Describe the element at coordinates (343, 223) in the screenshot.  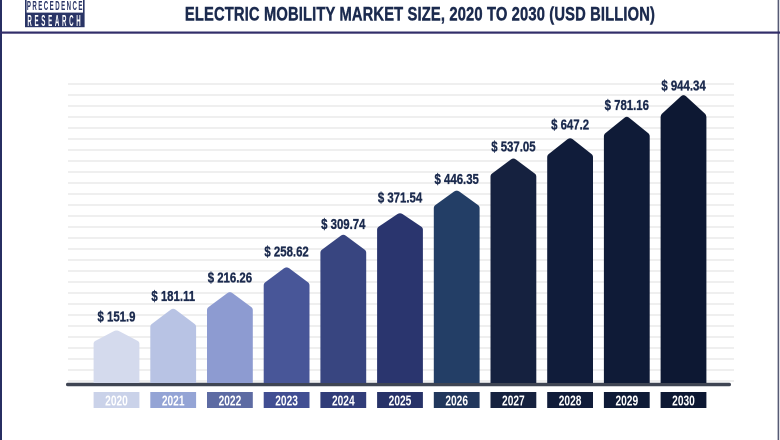
I see `svg-text: $ 309.74` at that location.